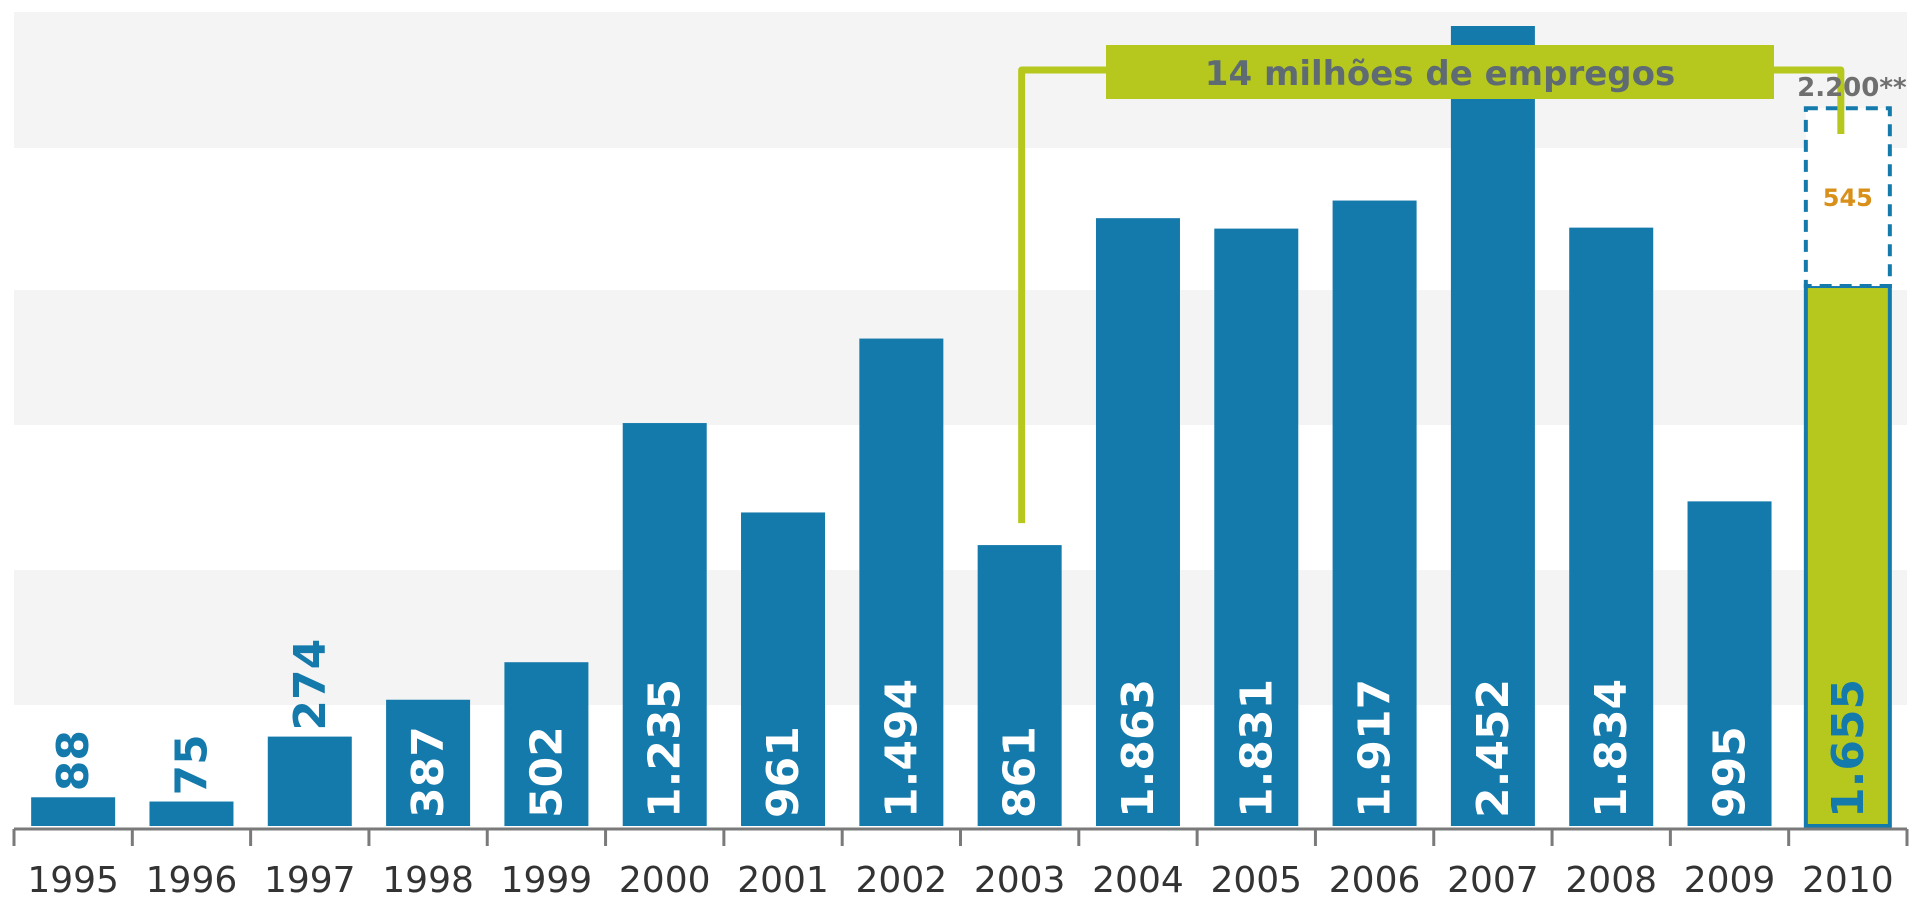  What do you see at coordinates (191, 764) in the screenshot?
I see `value-label-1996: 75` at bounding box center [191, 764].